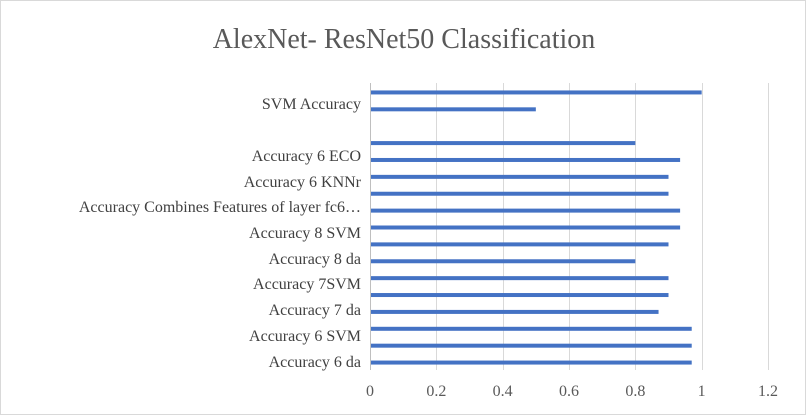  Describe the element at coordinates (305, 233) in the screenshot. I see `category-label: Accuracy 8 SVM` at that location.